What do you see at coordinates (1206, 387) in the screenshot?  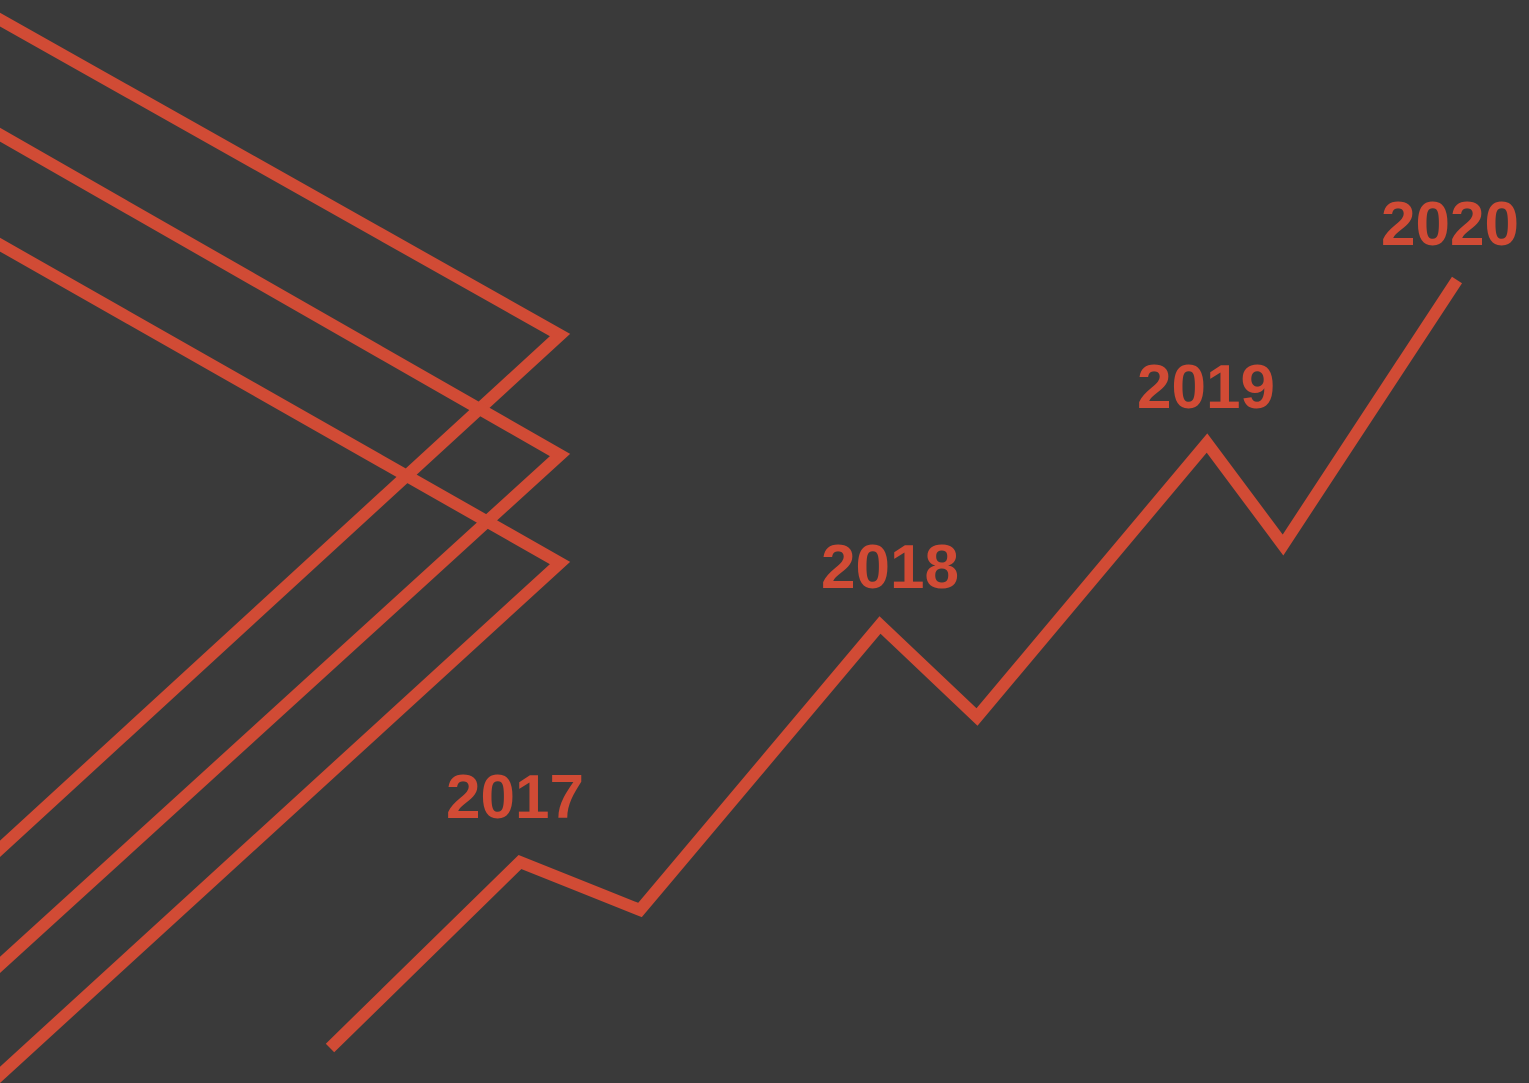 I see `year-label: 2019` at bounding box center [1206, 387].